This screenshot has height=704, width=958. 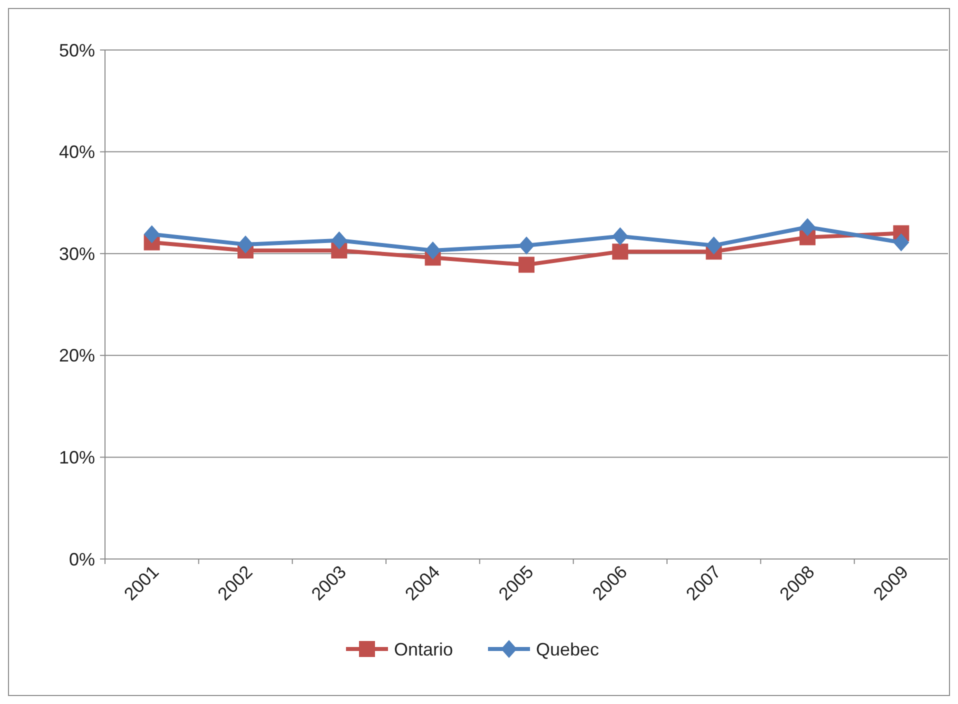 What do you see at coordinates (76, 50) in the screenshot?
I see `y-tick-label: 50%` at bounding box center [76, 50].